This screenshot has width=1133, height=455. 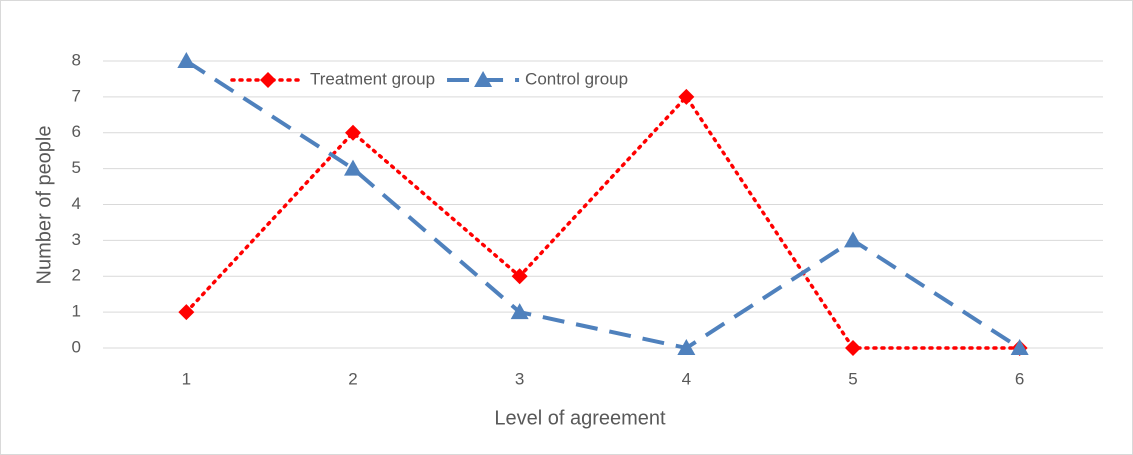 What do you see at coordinates (76, 311) in the screenshot?
I see `y-tick-label: 1` at bounding box center [76, 311].